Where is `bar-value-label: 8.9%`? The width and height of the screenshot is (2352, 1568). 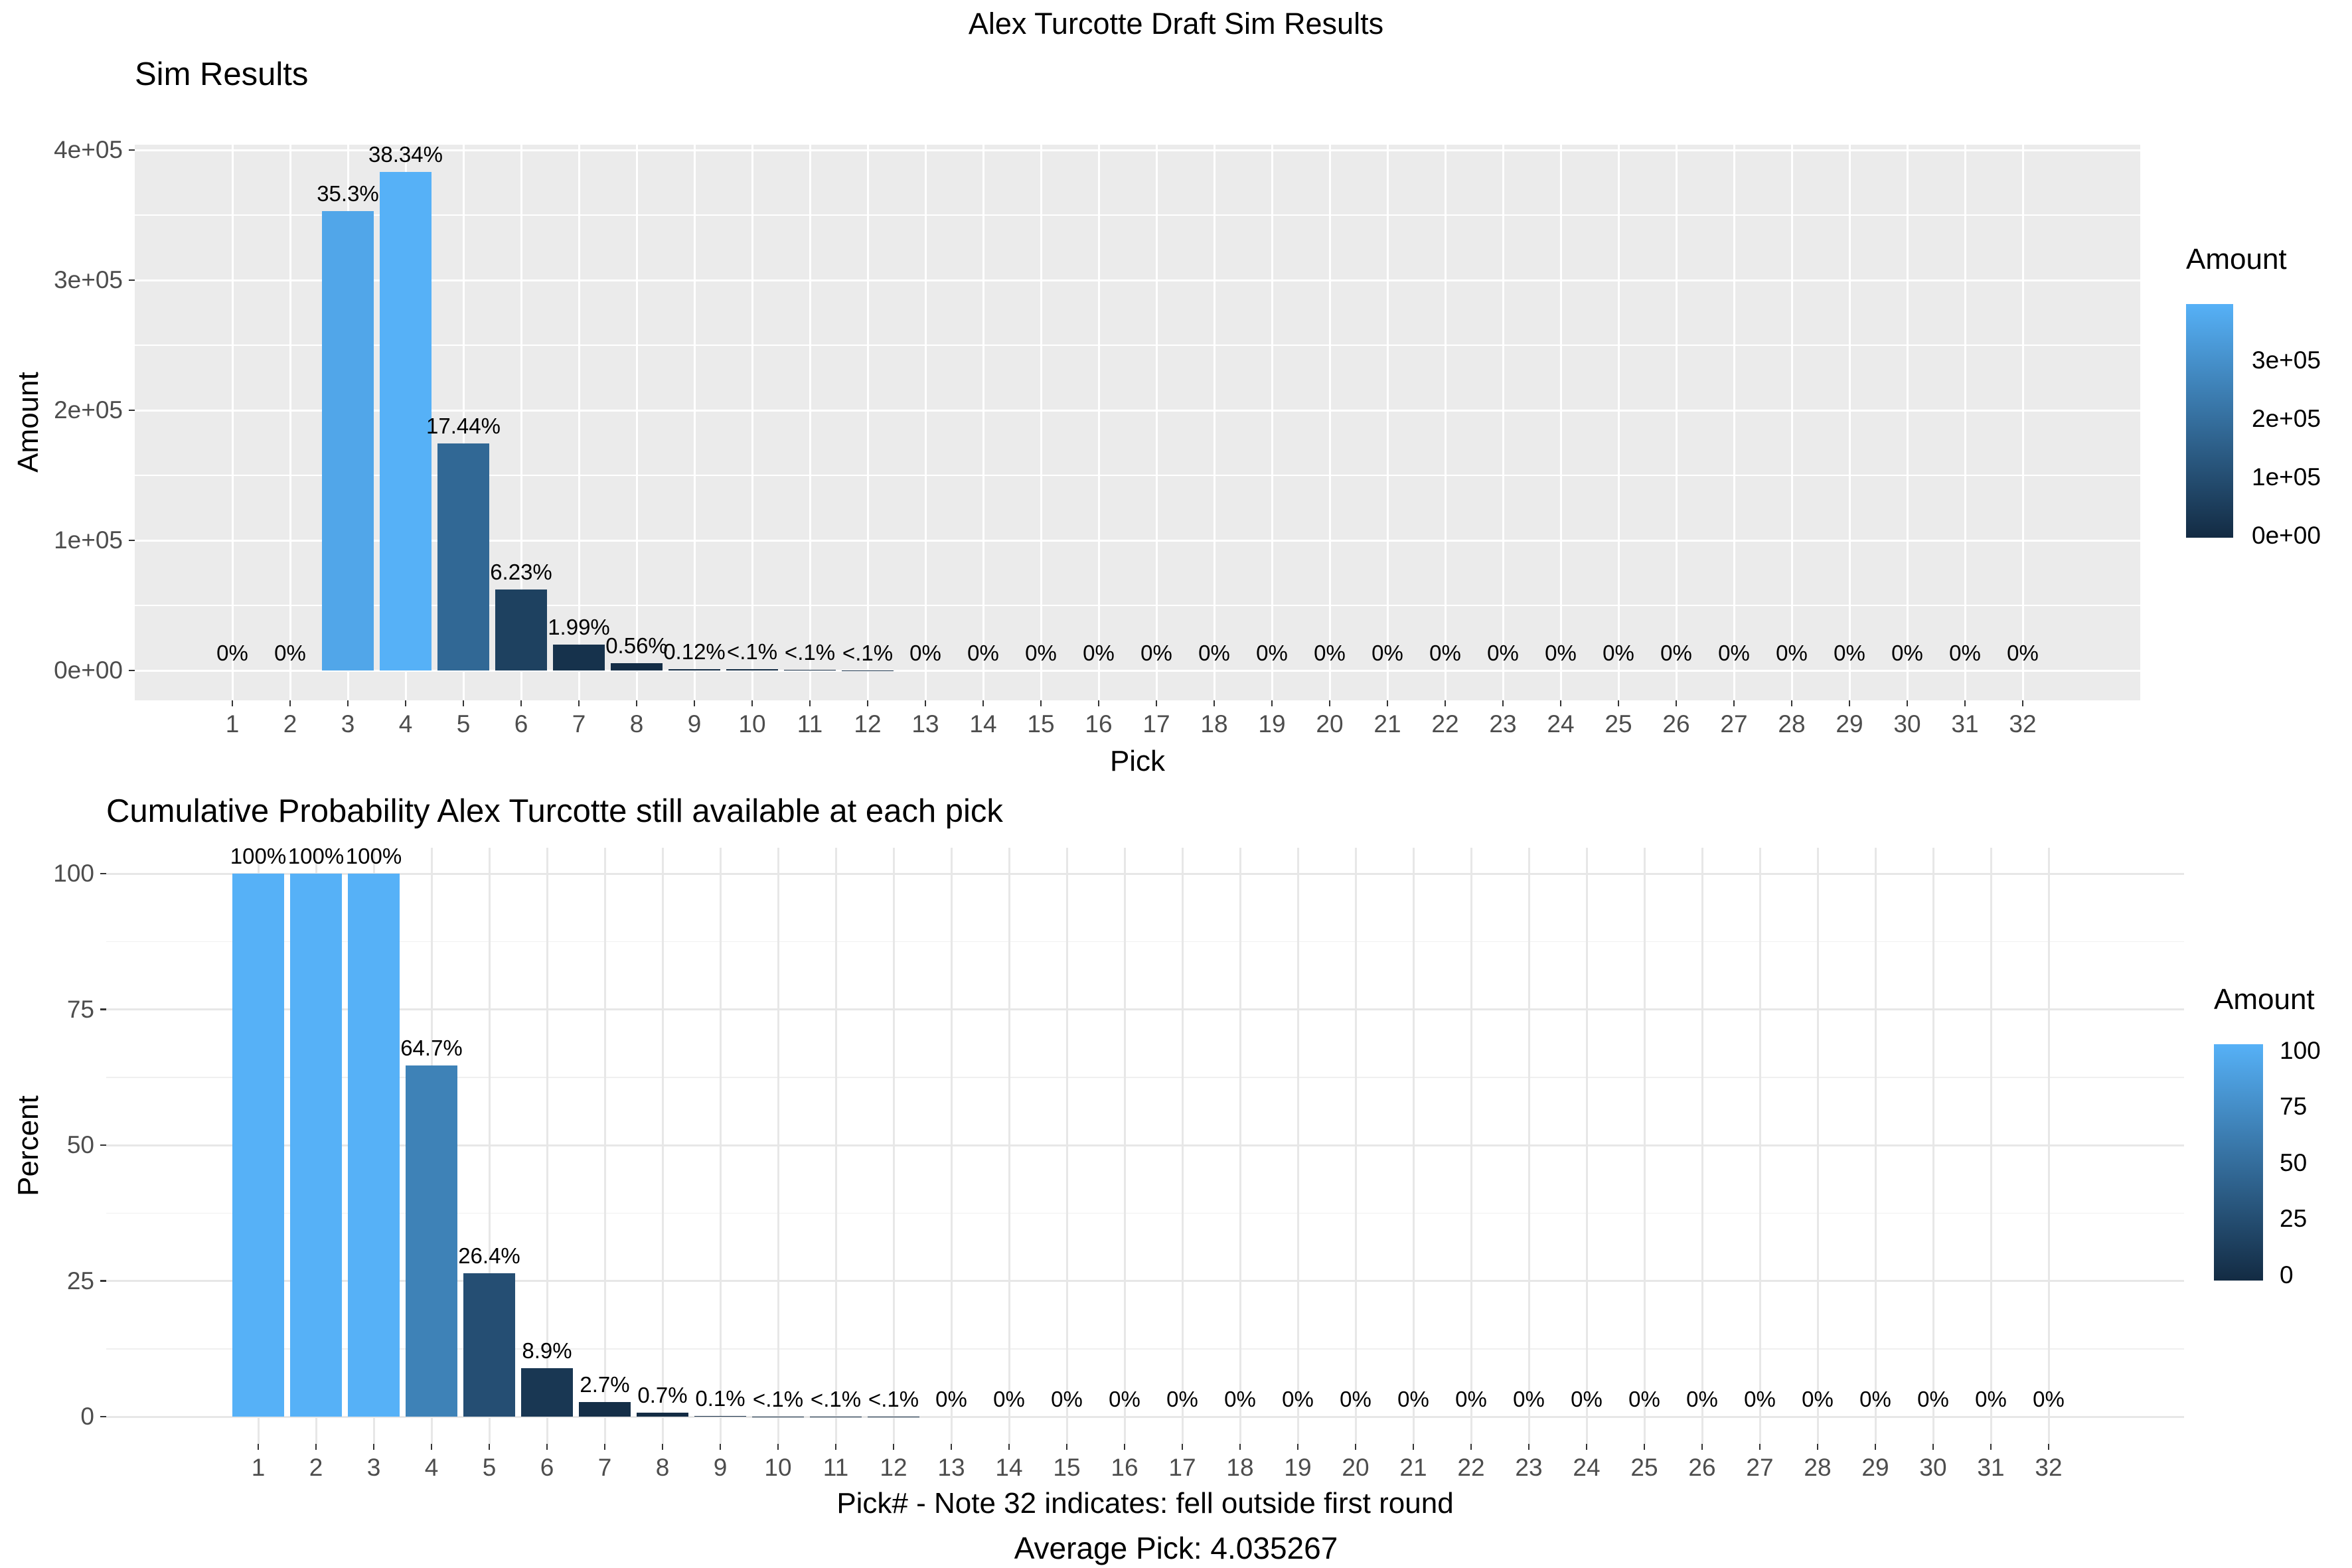 bar-value-label: 8.9% is located at coordinates (547, 1351).